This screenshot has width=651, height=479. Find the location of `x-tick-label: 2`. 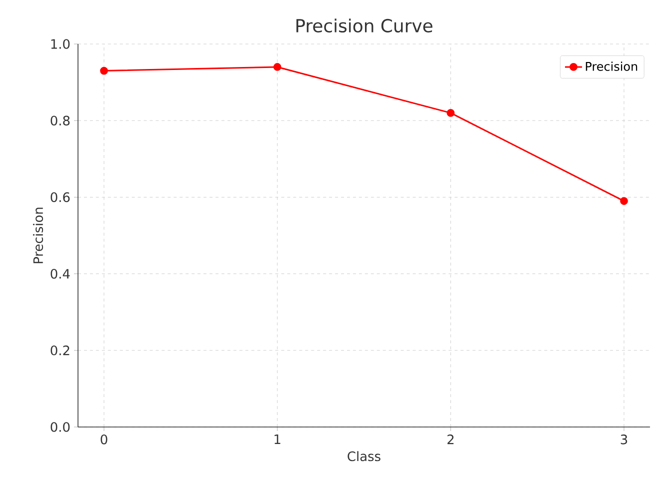

x-tick-label: 2 is located at coordinates (451, 439).